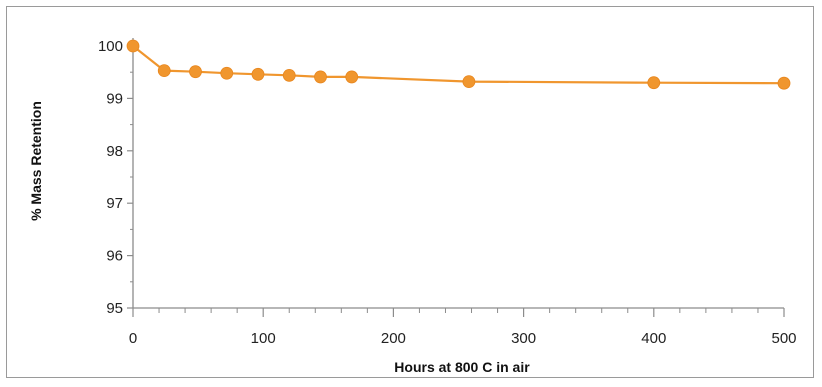 Image resolution: width=822 pixels, height=387 pixels. I want to click on x-tick-label: 0, so click(133, 338).